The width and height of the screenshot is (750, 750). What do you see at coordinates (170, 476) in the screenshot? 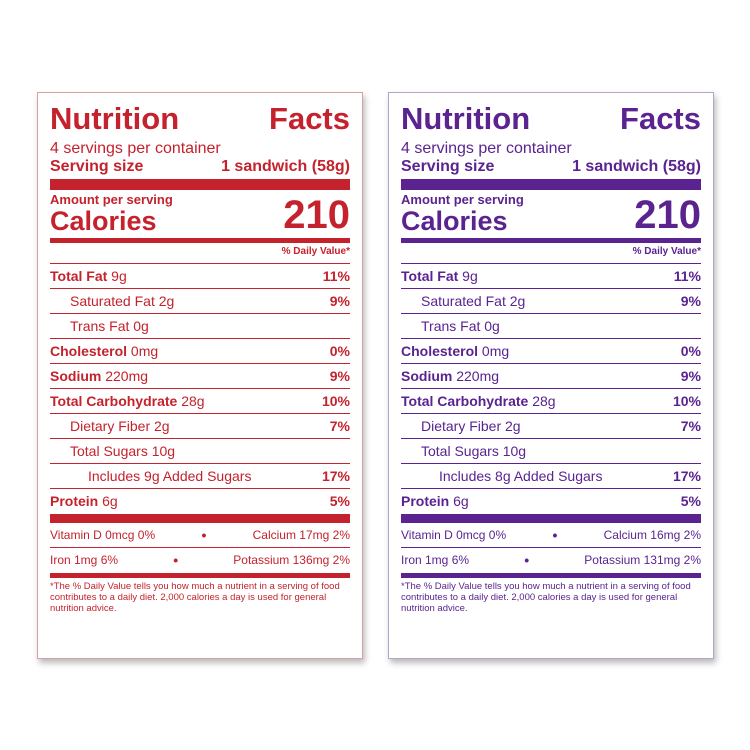
I see `nutrient-amount: Includes 9g Added Sugars` at bounding box center [170, 476].